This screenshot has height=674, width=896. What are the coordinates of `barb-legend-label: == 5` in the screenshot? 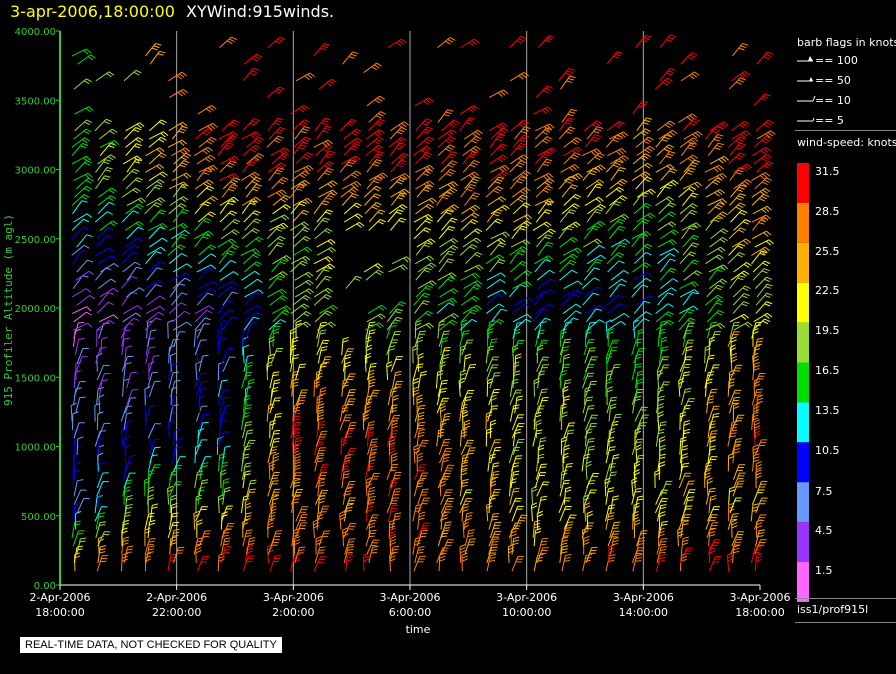 It's located at (829, 120).